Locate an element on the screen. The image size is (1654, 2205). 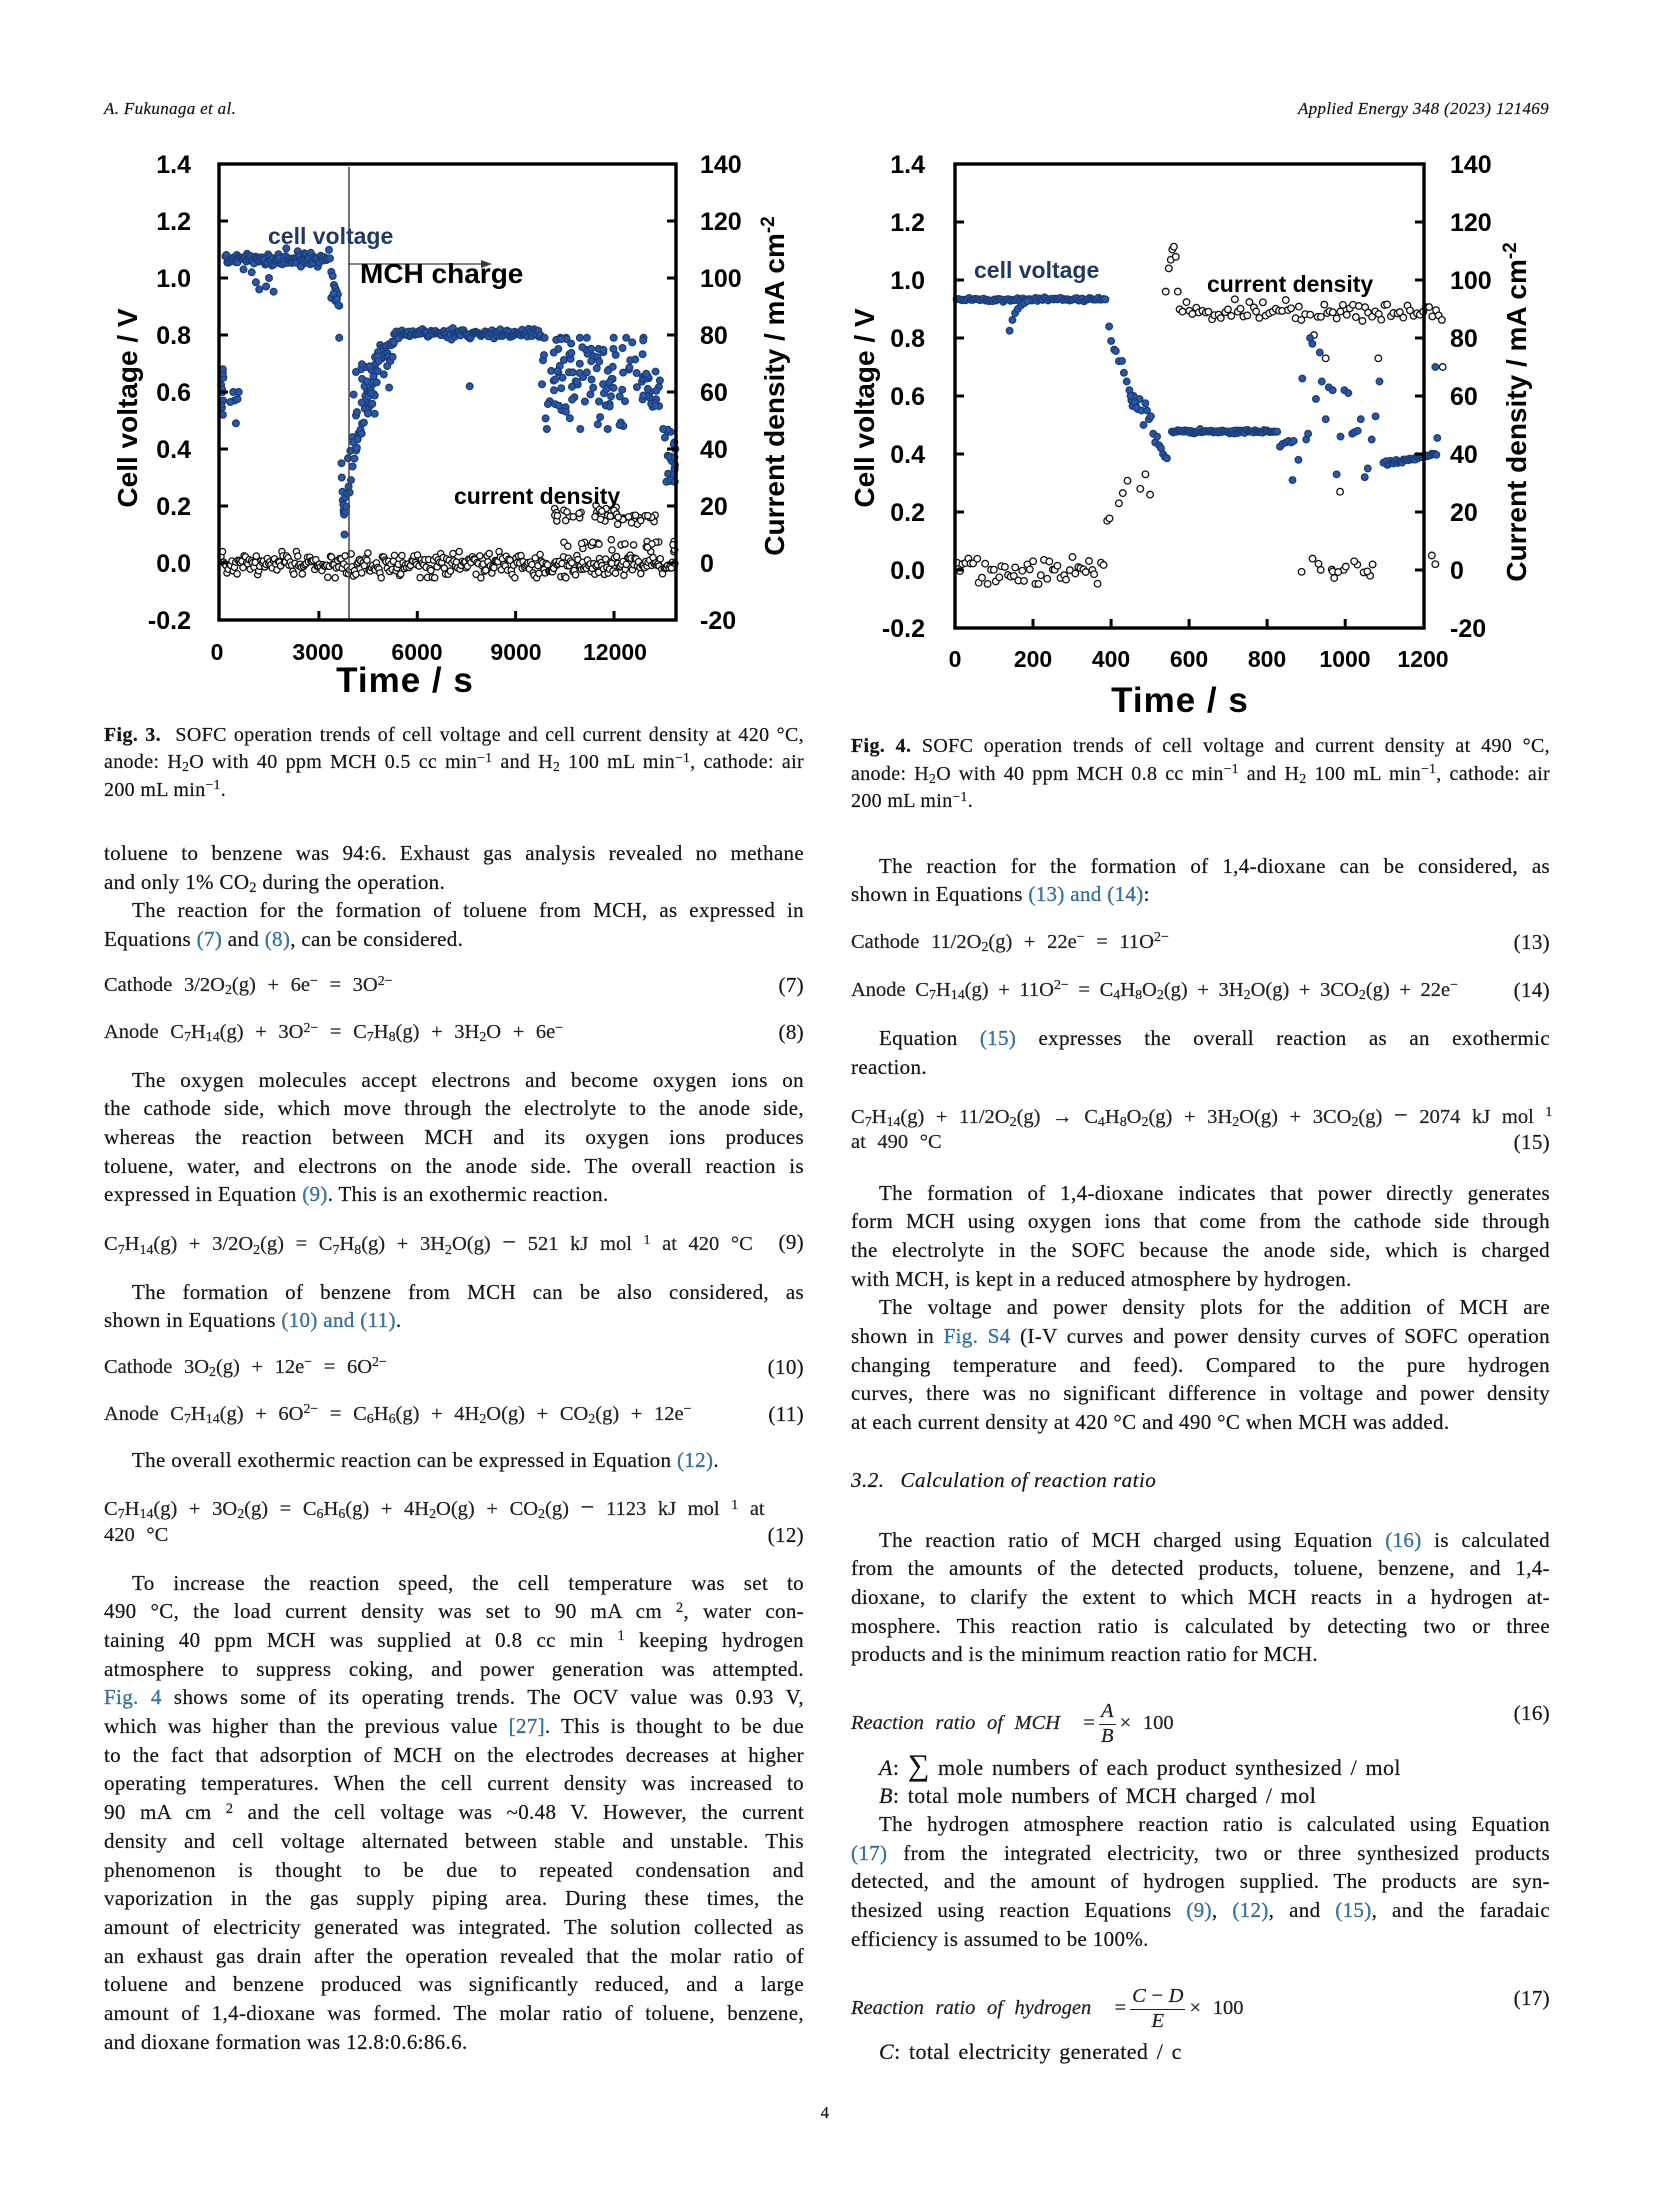
svg-text: 400 is located at coordinates (1111, 659).